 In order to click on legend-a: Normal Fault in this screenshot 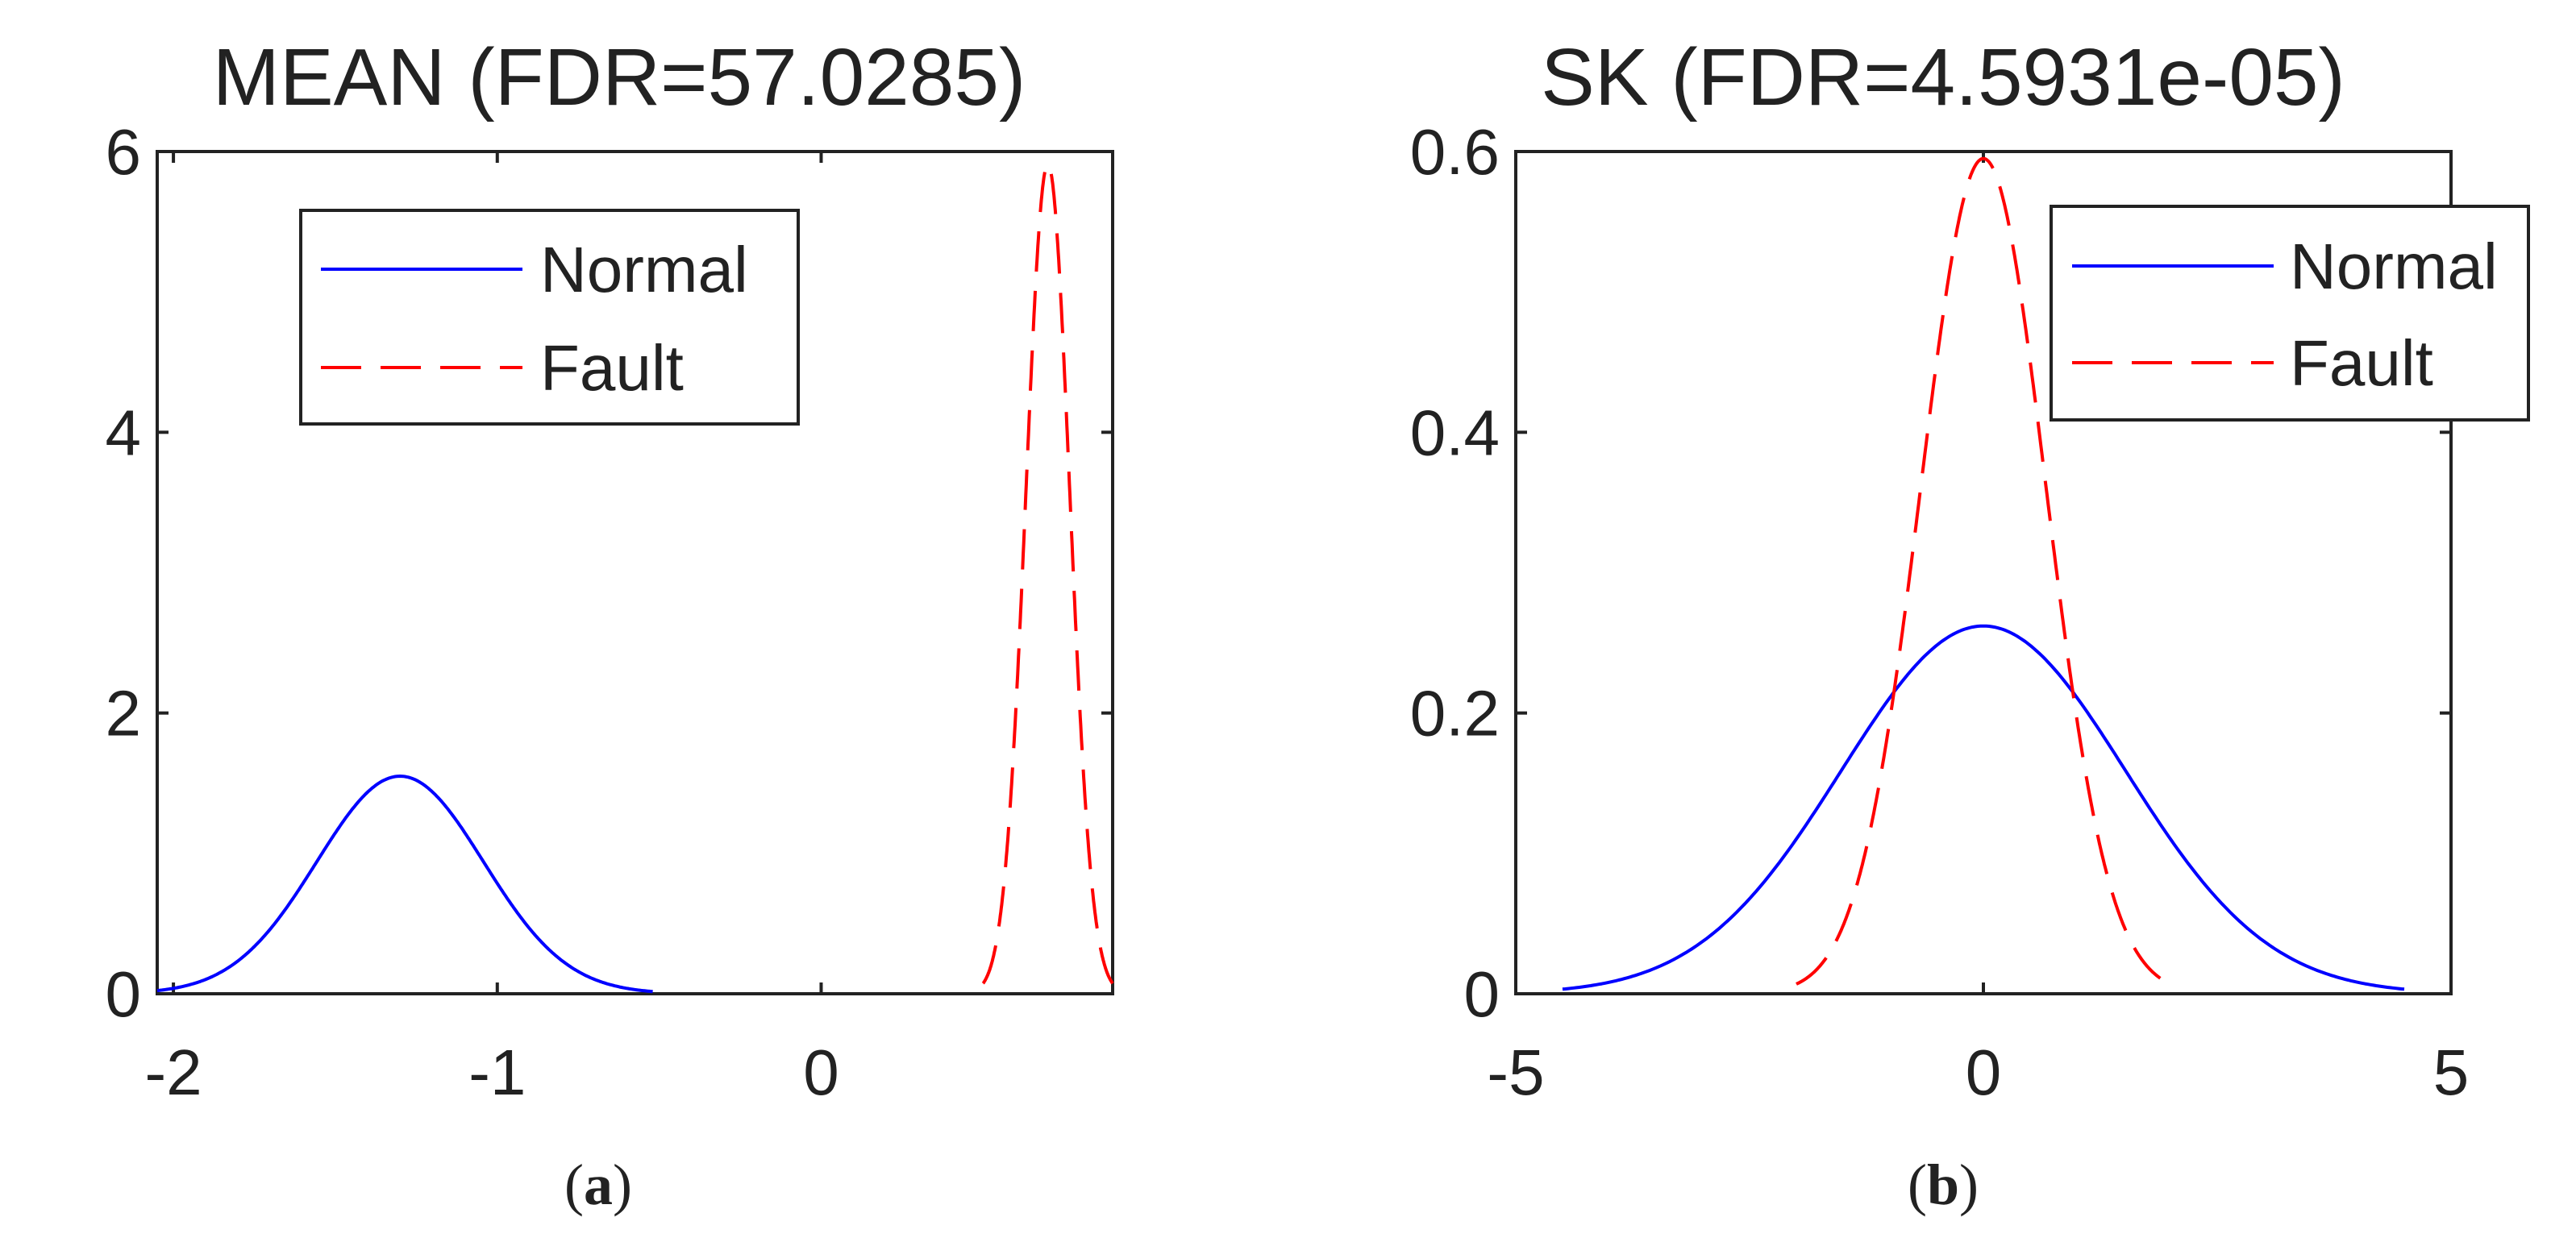, I will do `click(549, 317)`.